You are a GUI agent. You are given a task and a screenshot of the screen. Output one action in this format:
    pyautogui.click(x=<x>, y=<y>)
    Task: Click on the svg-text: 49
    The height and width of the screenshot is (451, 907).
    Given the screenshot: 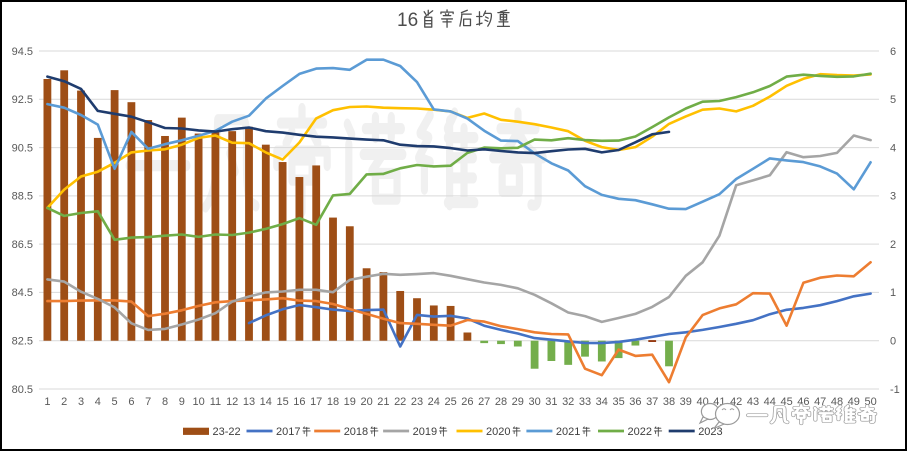 What is the action you would take?
    pyautogui.click(x=854, y=402)
    